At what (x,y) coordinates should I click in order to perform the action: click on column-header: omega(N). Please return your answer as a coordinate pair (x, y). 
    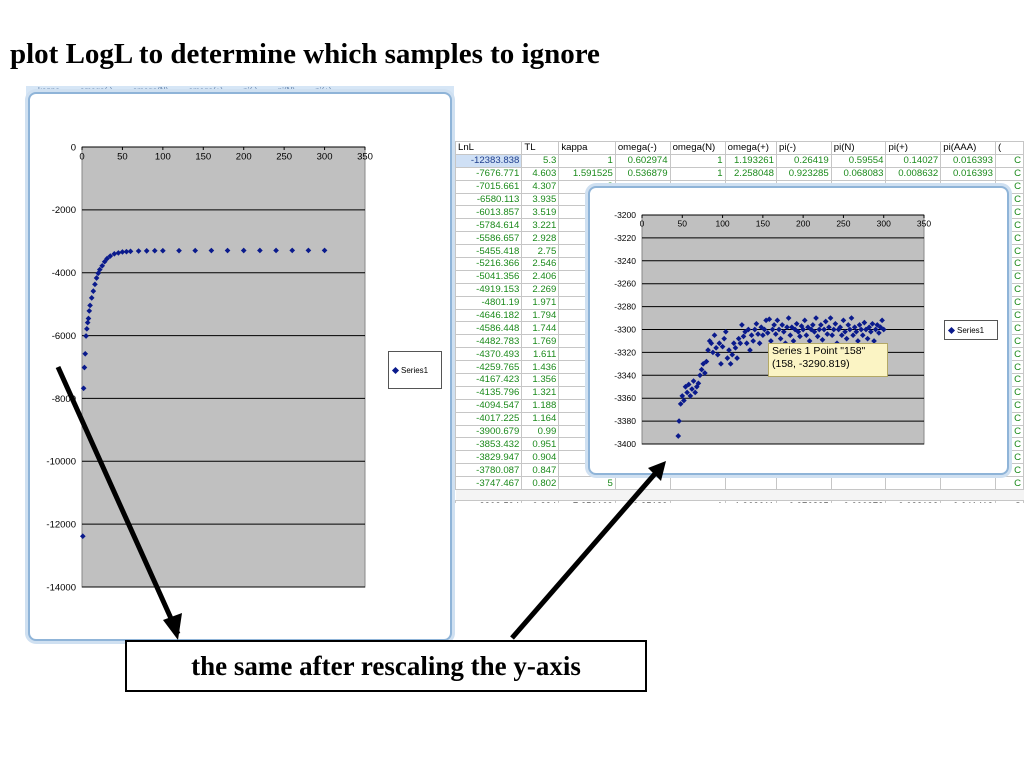
    Looking at the image, I should click on (697, 148).